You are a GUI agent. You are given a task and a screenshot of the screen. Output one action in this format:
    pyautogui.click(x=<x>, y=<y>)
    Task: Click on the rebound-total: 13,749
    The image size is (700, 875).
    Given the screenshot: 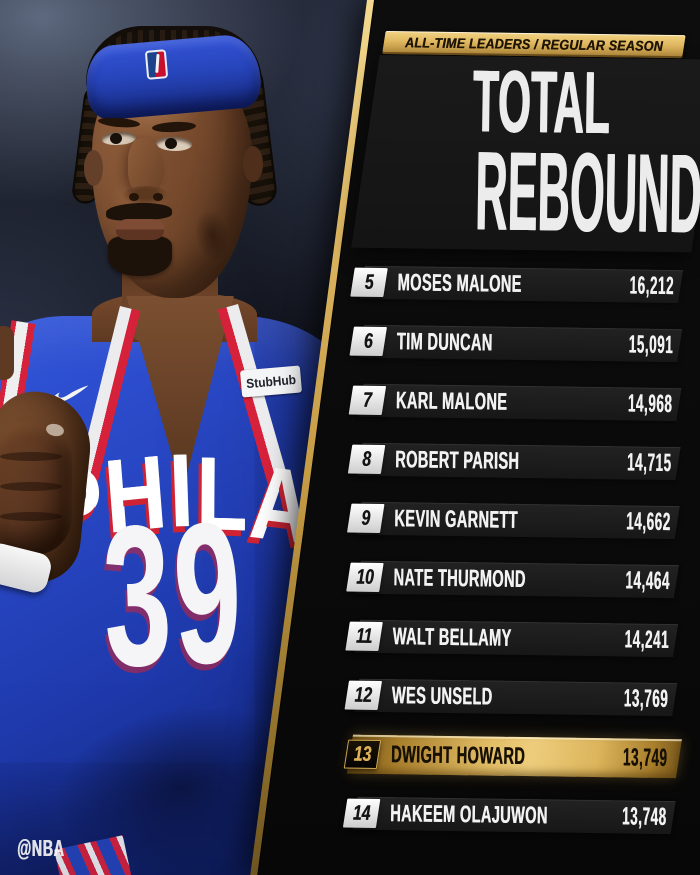 What is the action you would take?
    pyautogui.click(x=645, y=758)
    